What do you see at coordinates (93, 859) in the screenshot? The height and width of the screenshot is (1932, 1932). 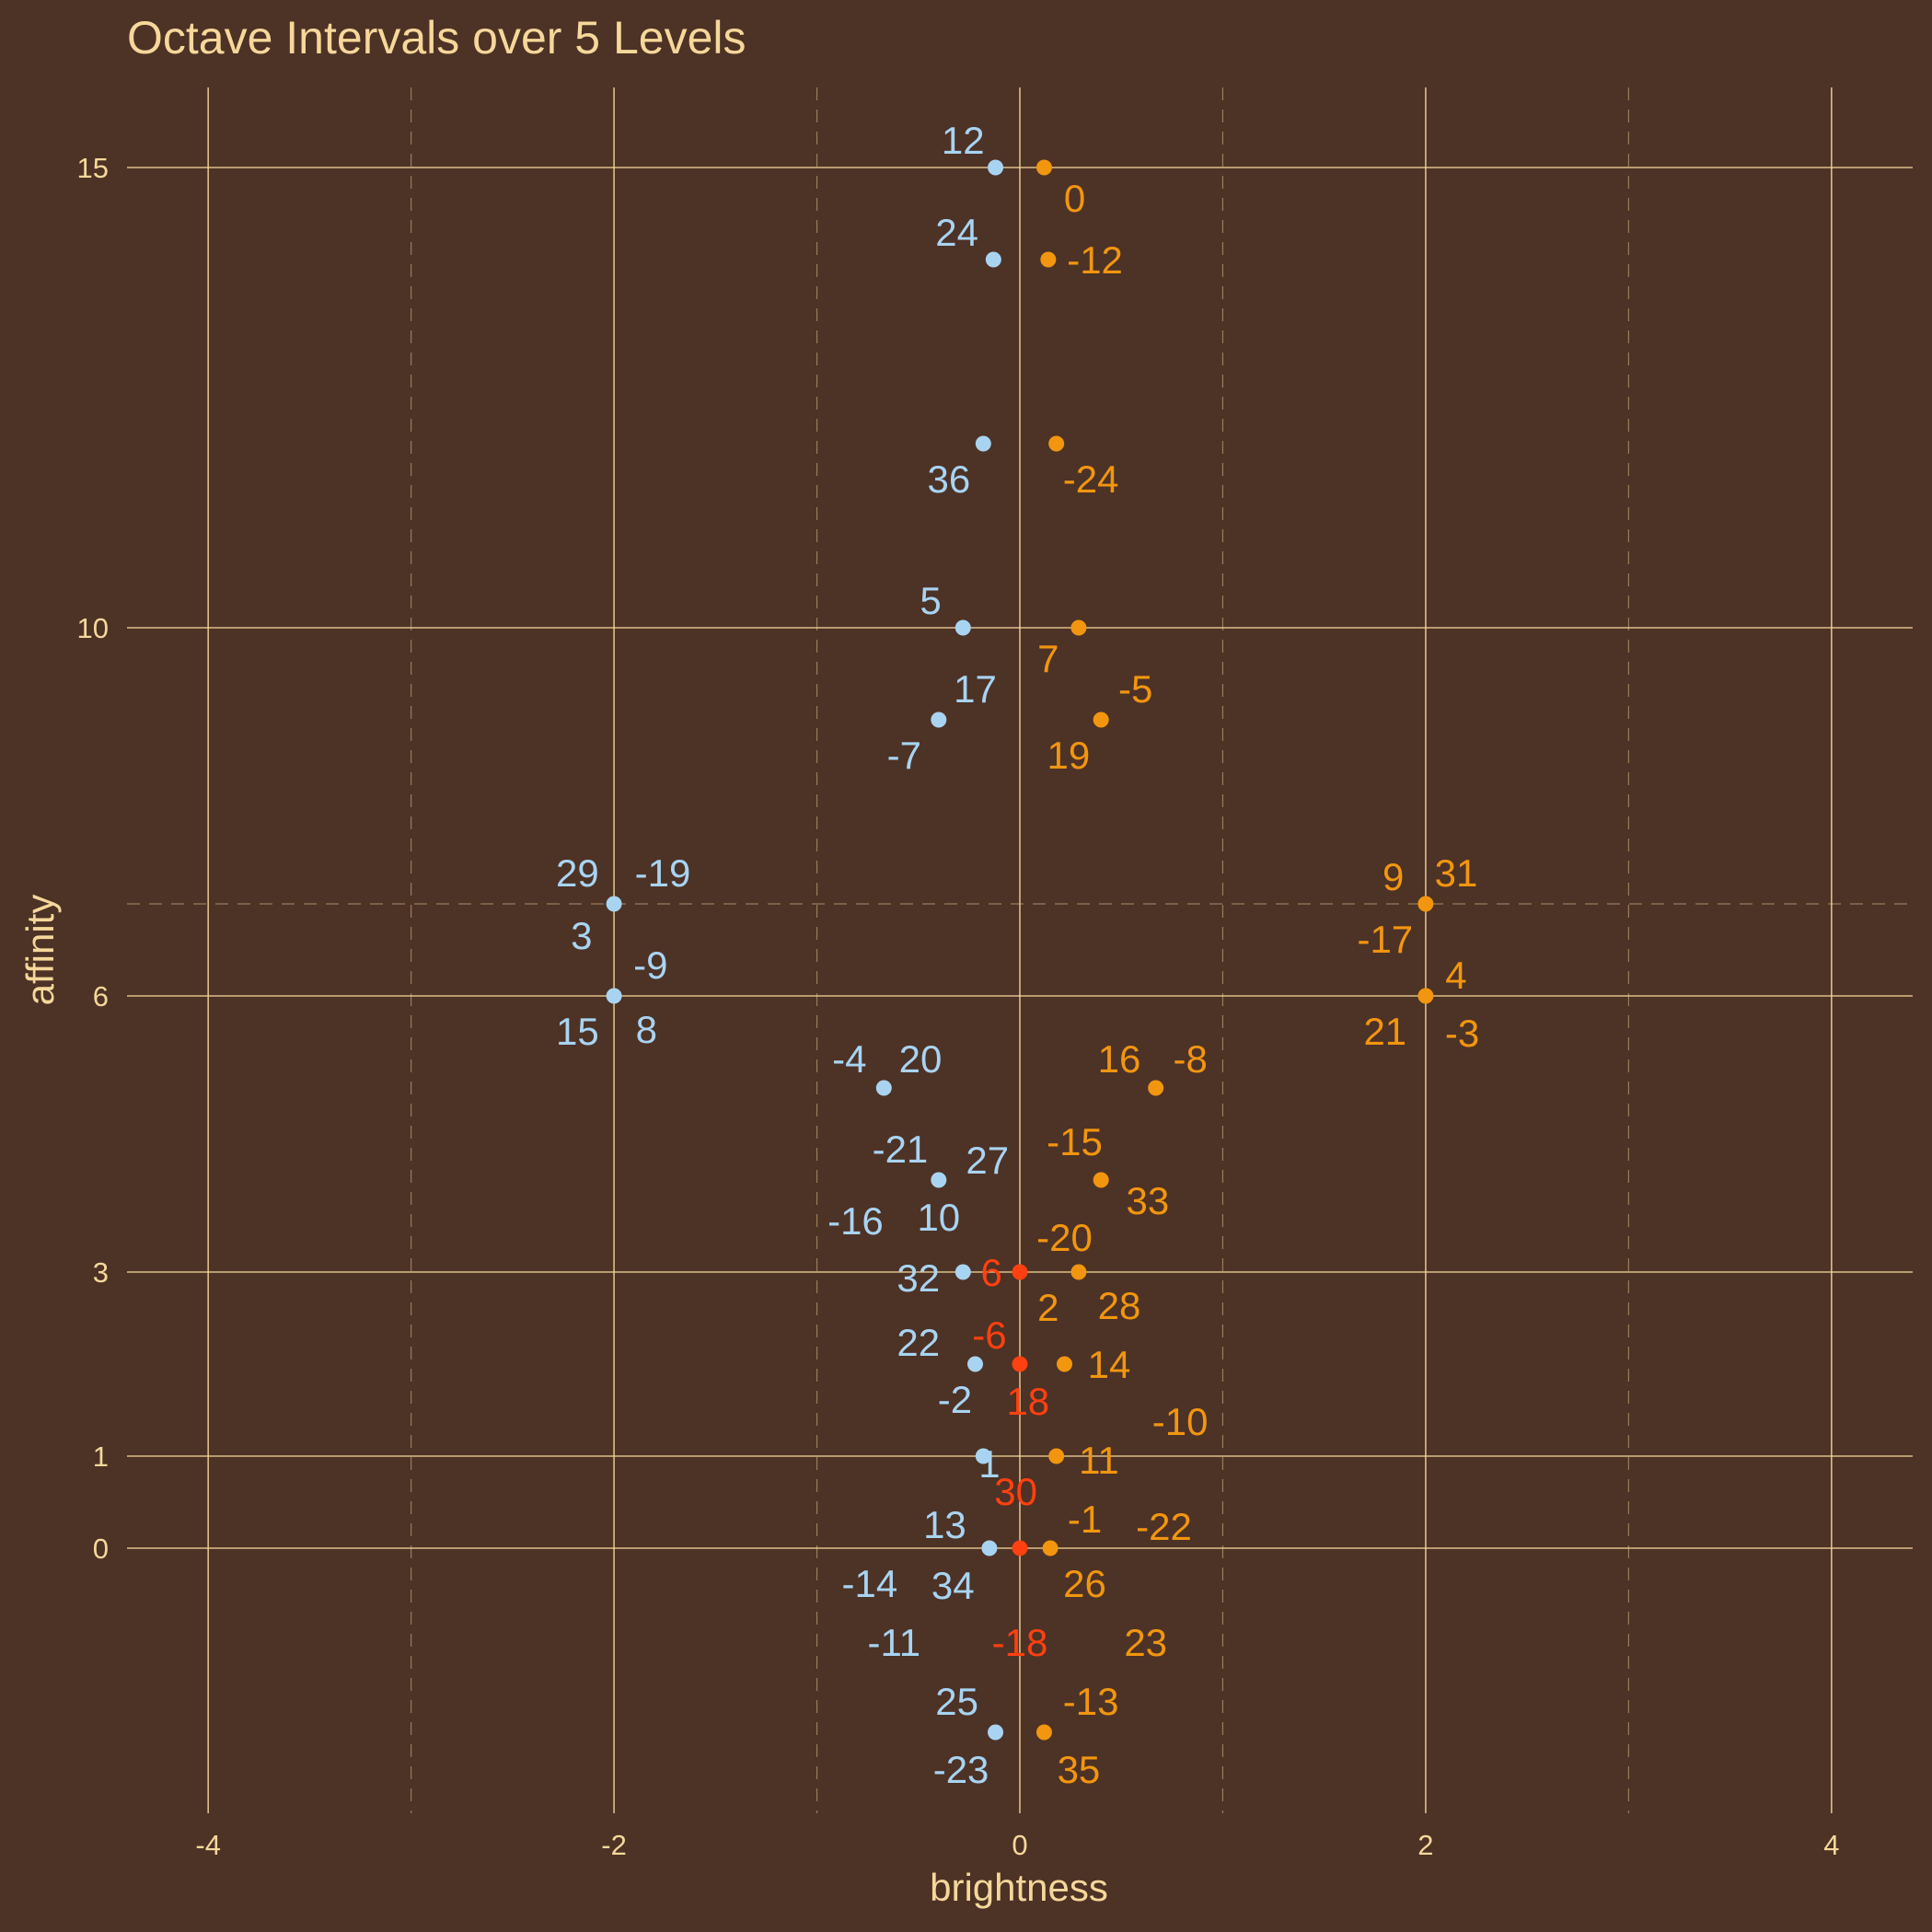 I see `y-tick-labels: 0 1 3 6 10 15` at bounding box center [93, 859].